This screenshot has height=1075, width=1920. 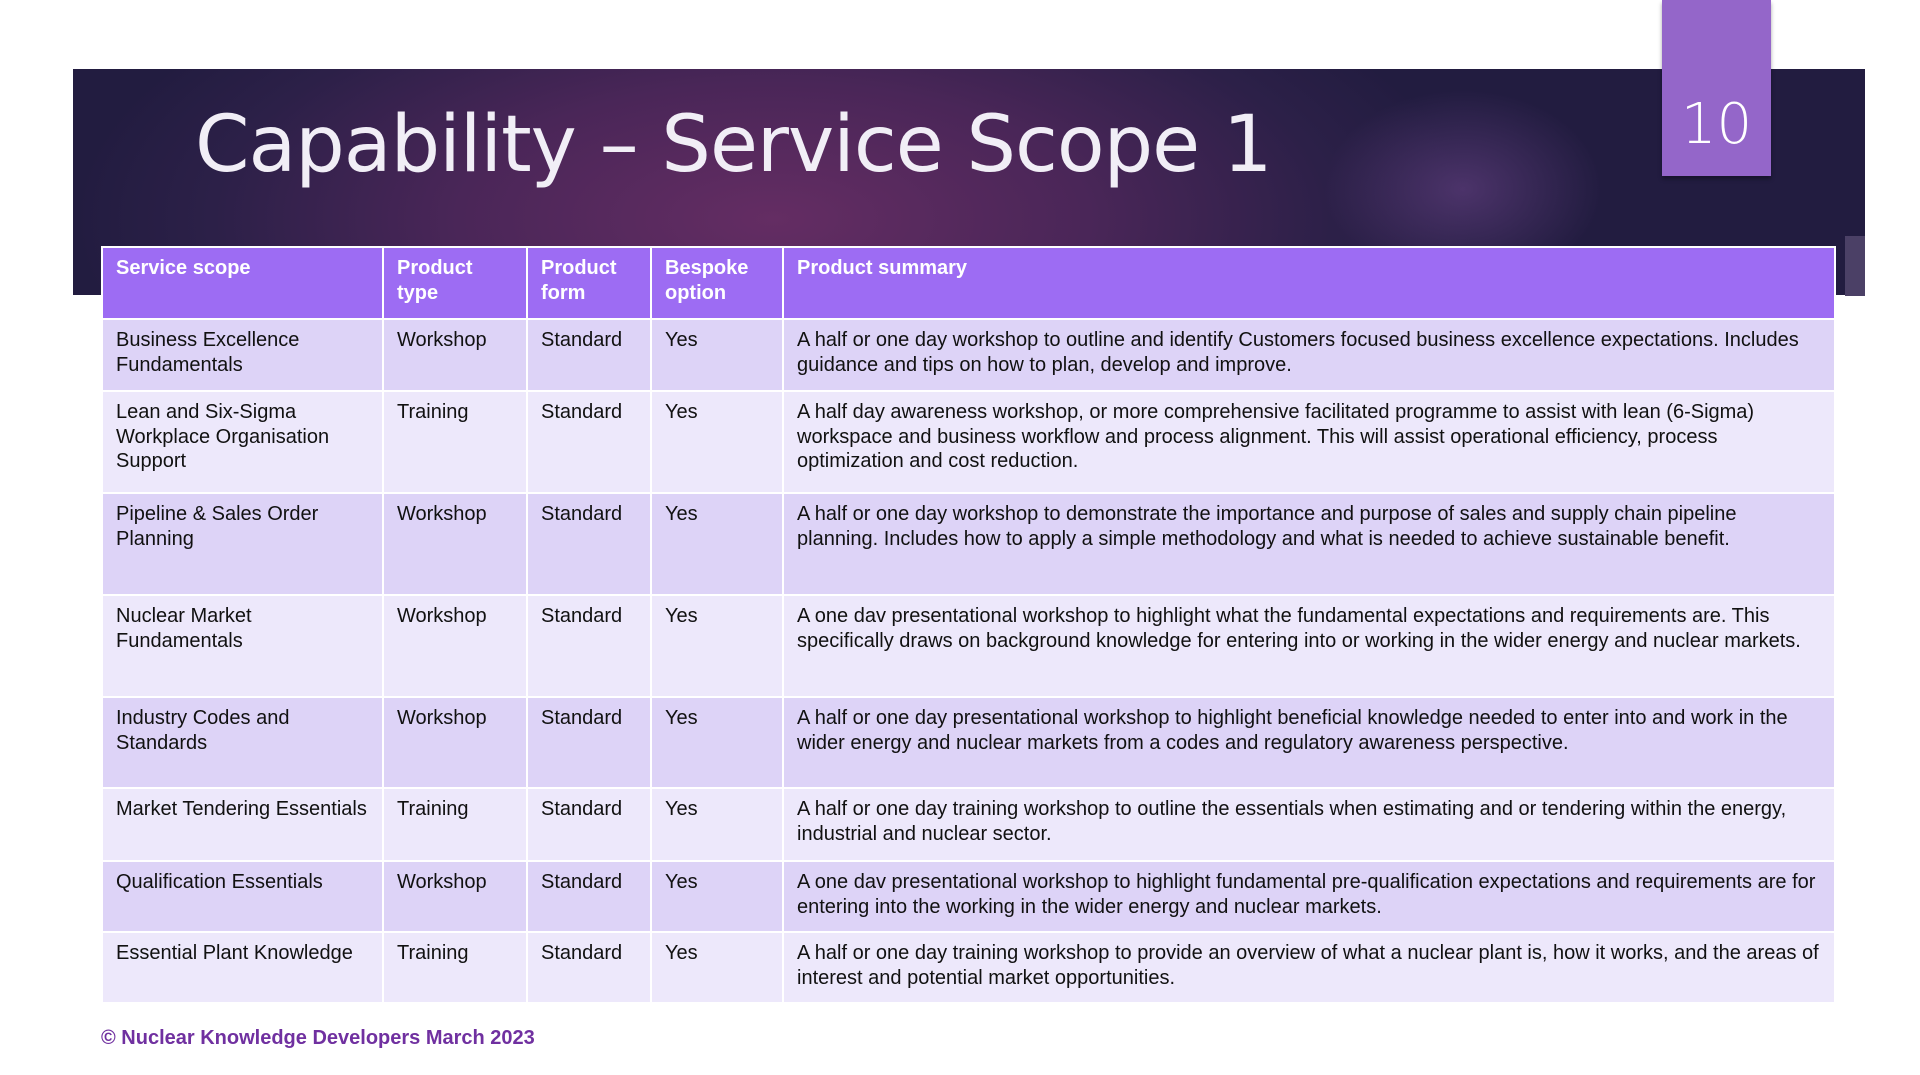 What do you see at coordinates (589, 283) in the screenshot?
I see `header-product-form: Product form` at bounding box center [589, 283].